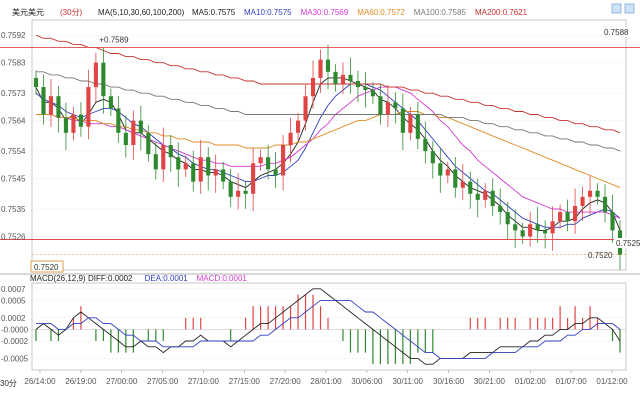 Image resolution: width=640 pixels, height=400 pixels. What do you see at coordinates (490, 381) in the screenshot?
I see `time-tick-label: 30/21:00` at bounding box center [490, 381].